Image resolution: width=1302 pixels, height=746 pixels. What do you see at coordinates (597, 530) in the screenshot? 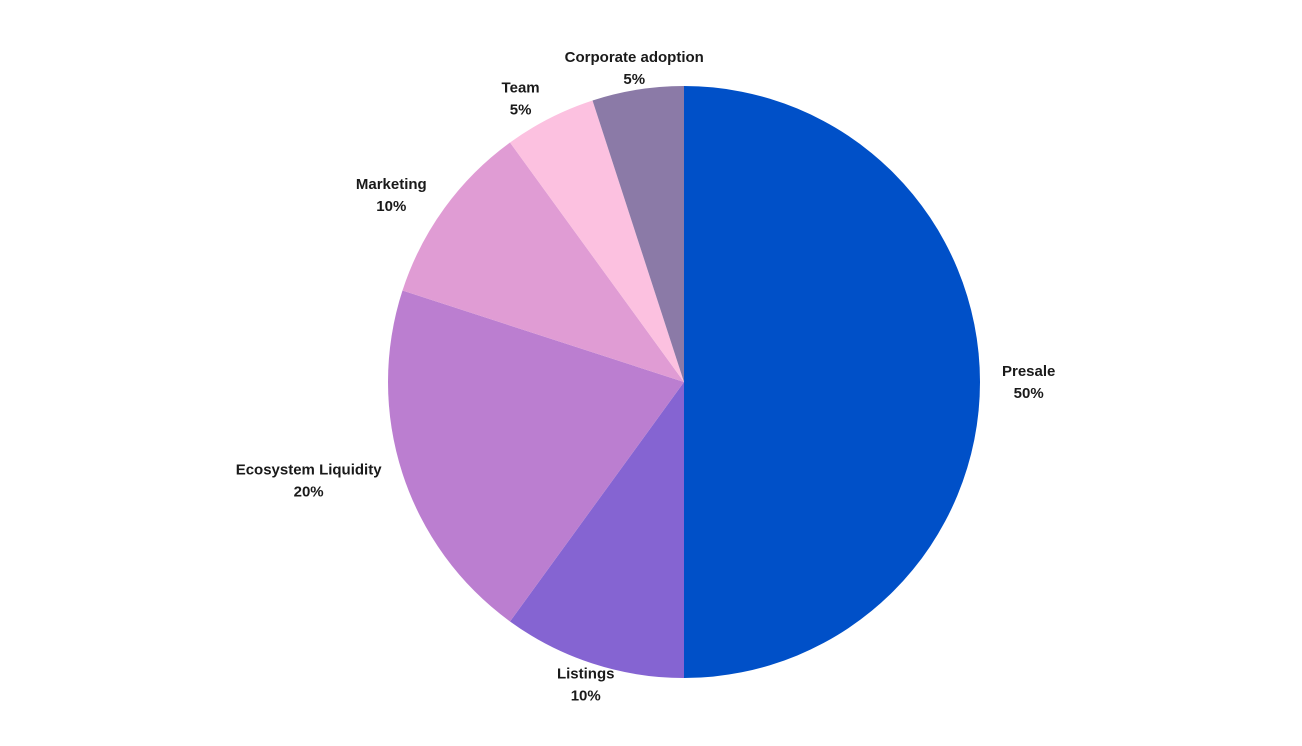
I see `pie-slice-listings` at bounding box center [597, 530].